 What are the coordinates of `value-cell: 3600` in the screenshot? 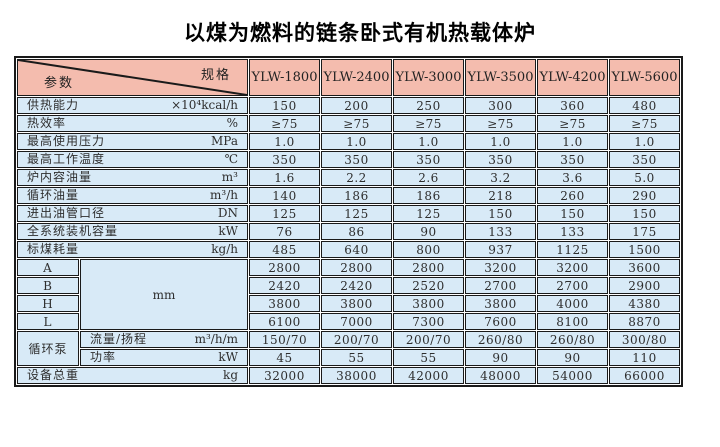 It's located at (644, 267).